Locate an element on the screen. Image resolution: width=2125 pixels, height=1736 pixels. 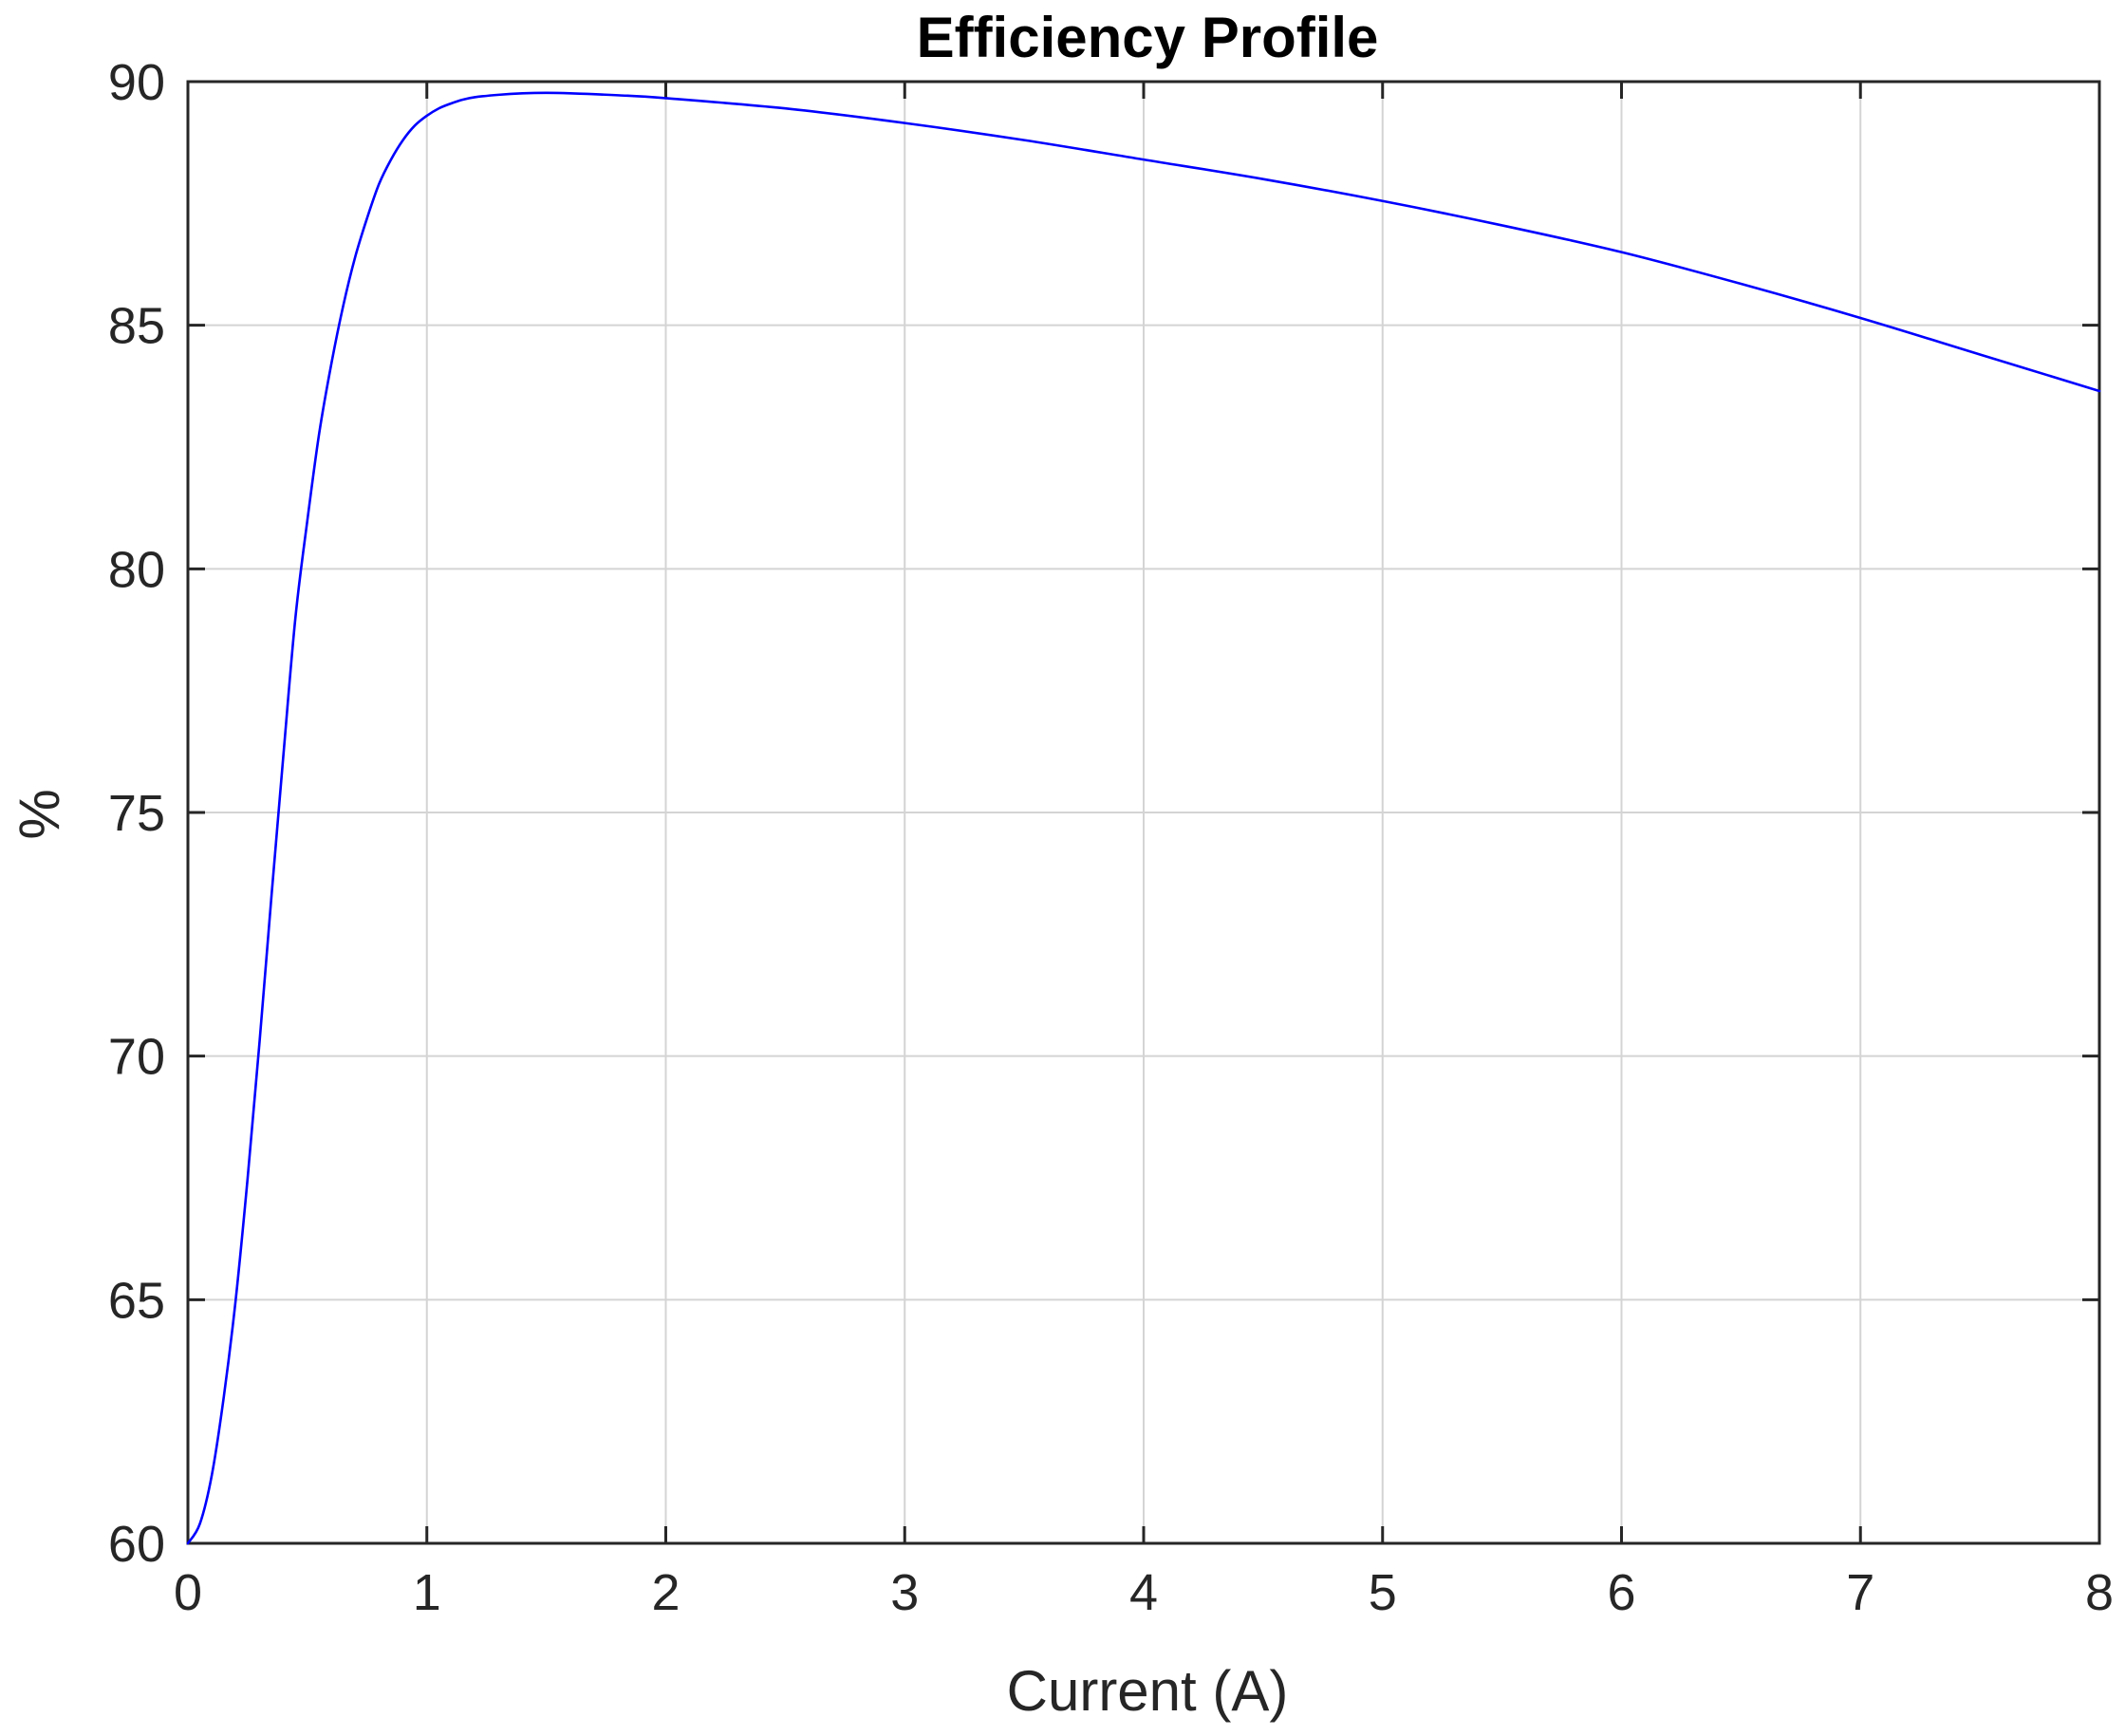
x-tick-label: 3 is located at coordinates (904, 1592).